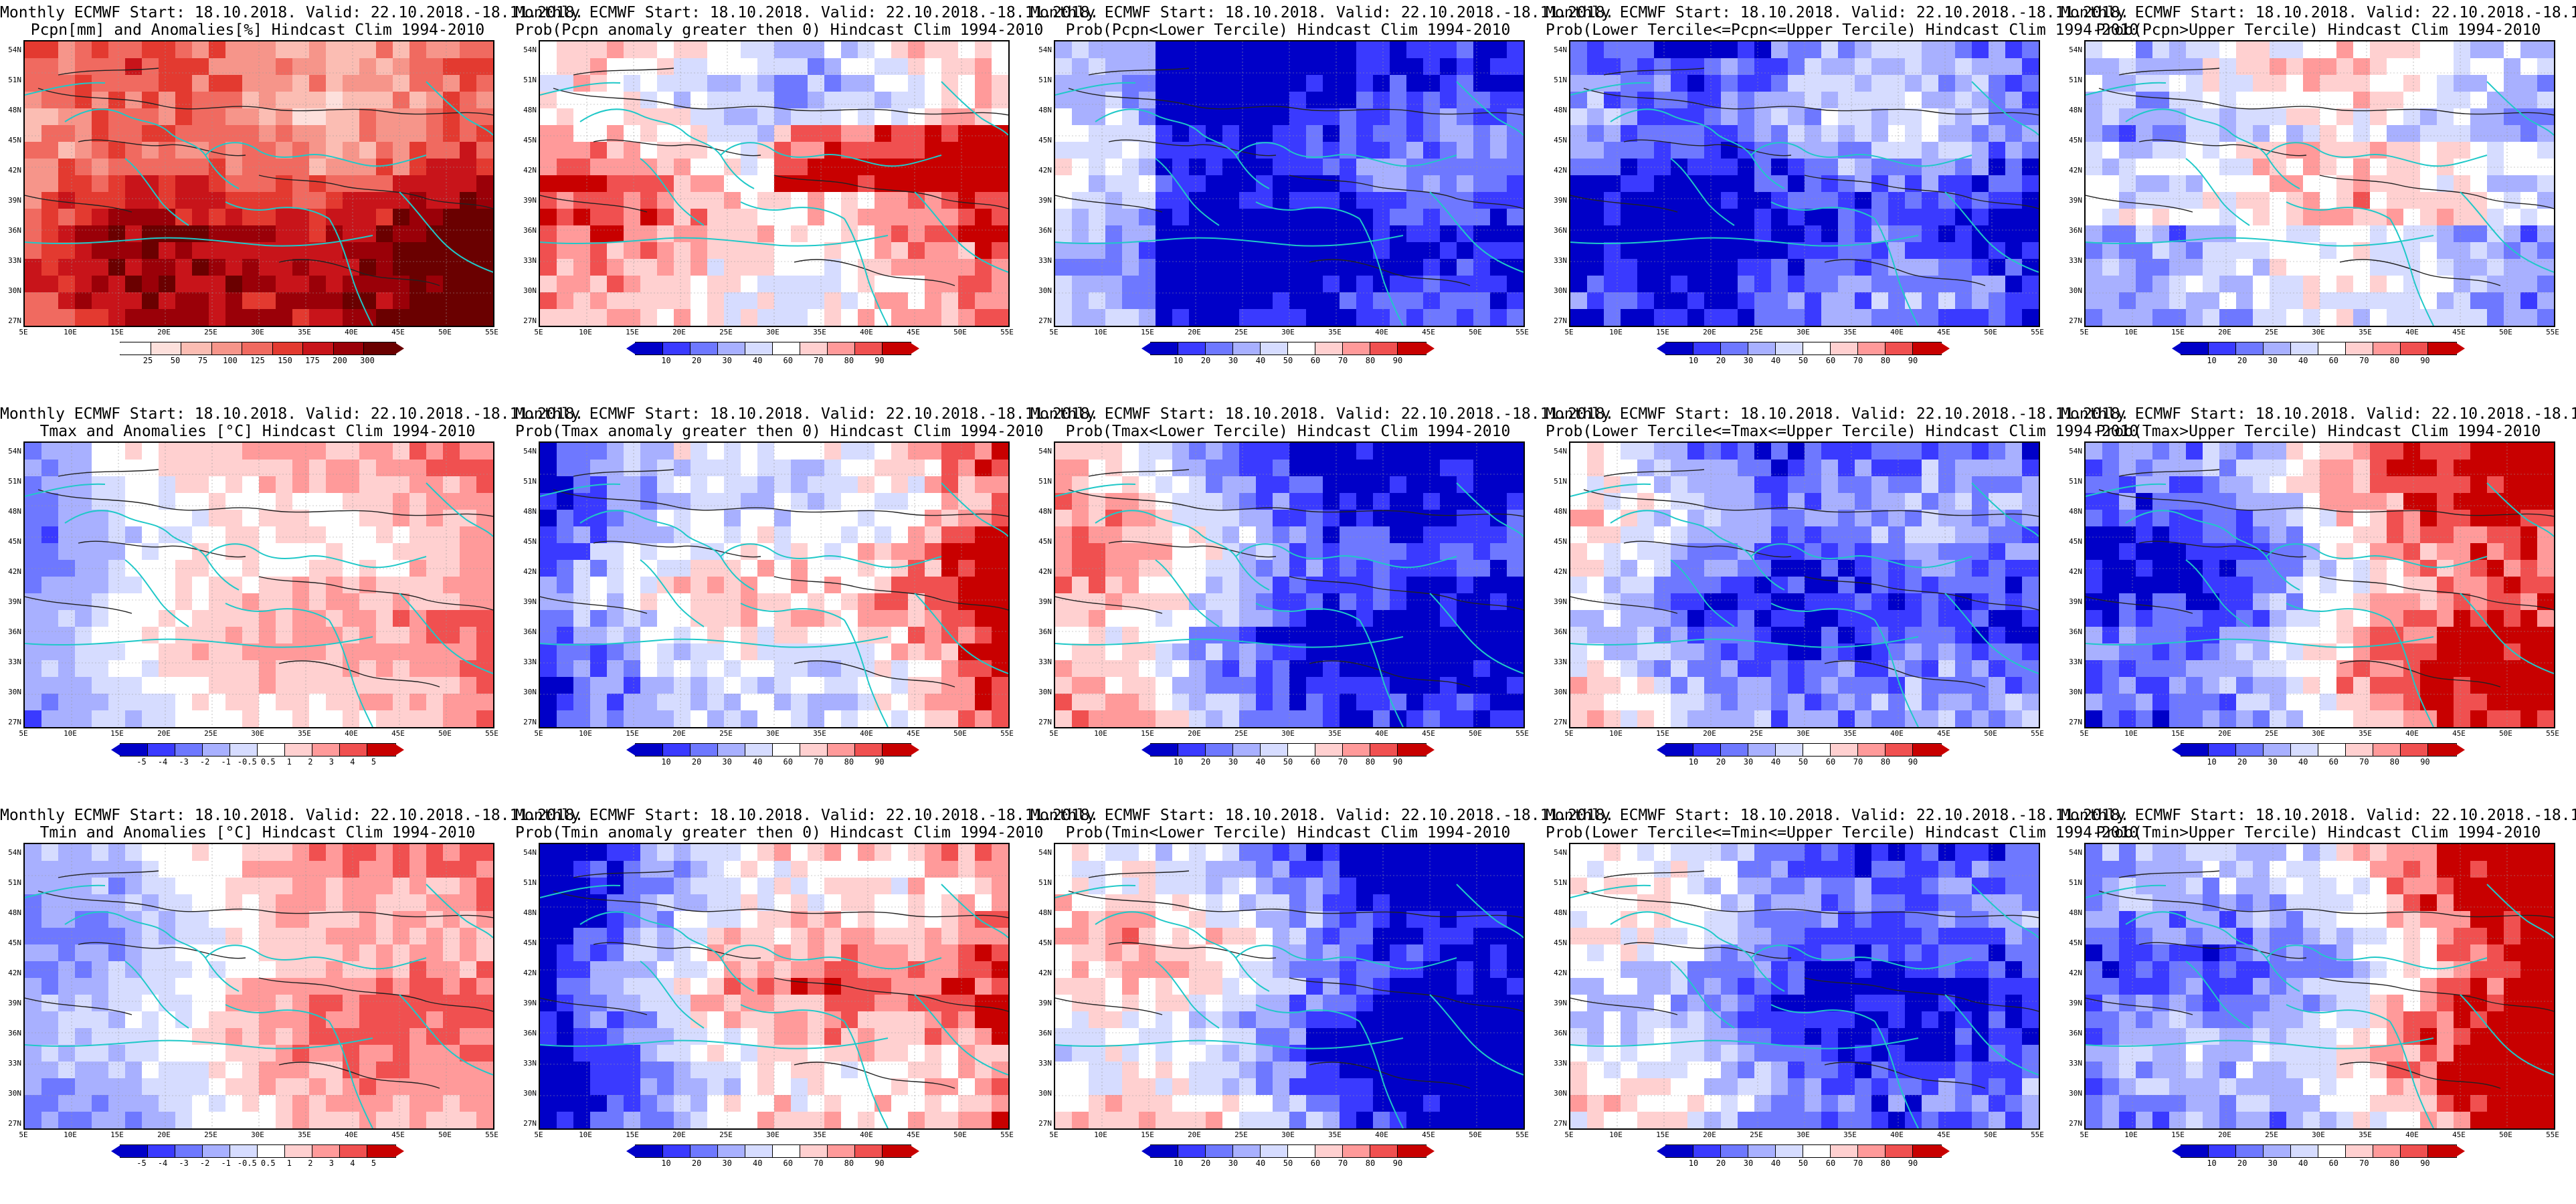 The image size is (2576, 1204). I want to click on longitude-label: 50E, so click(1475, 332).